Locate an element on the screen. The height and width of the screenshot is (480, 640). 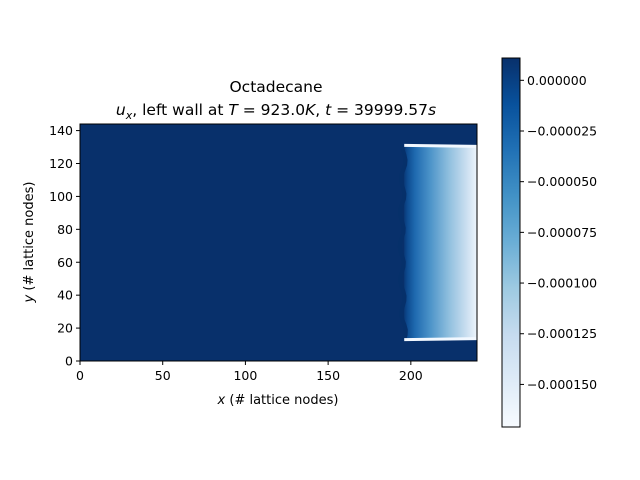
colorbar-tick-label: −0.000025 is located at coordinates (562, 130).